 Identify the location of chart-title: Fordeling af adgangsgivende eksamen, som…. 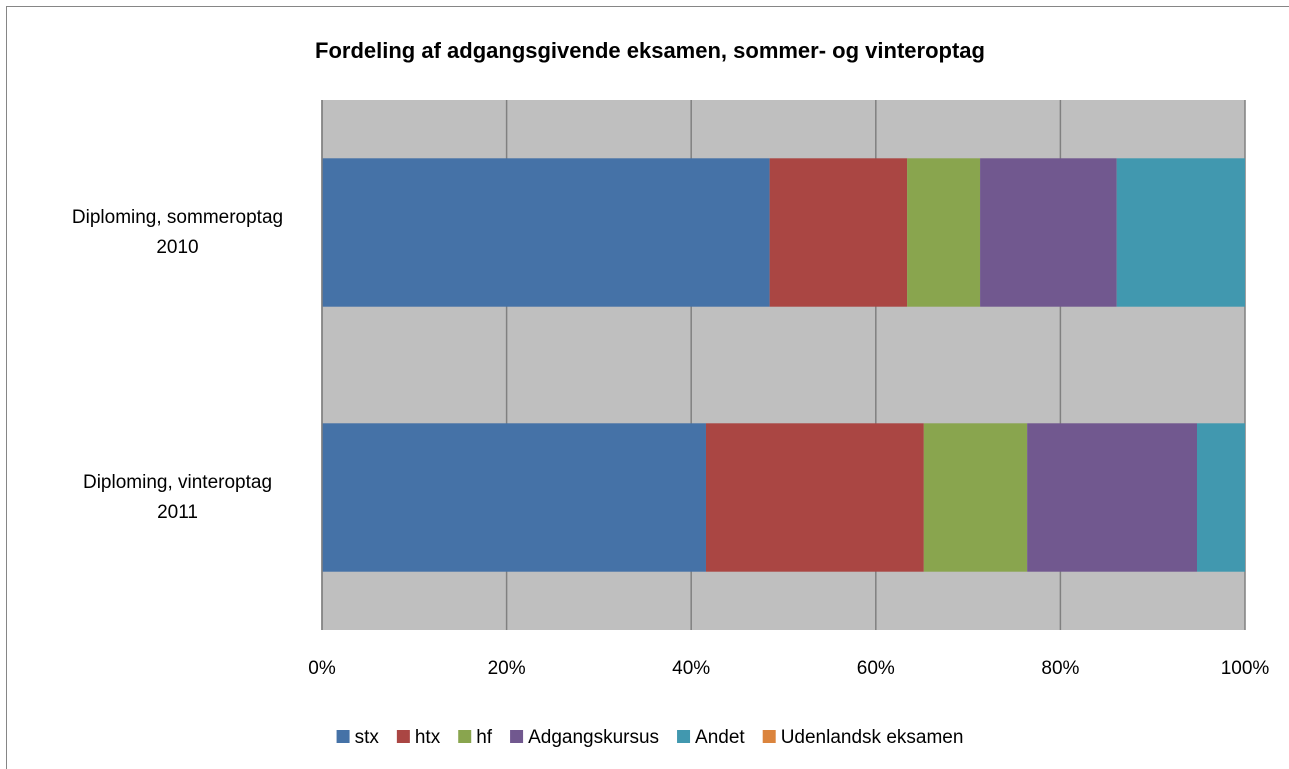
(650, 50).